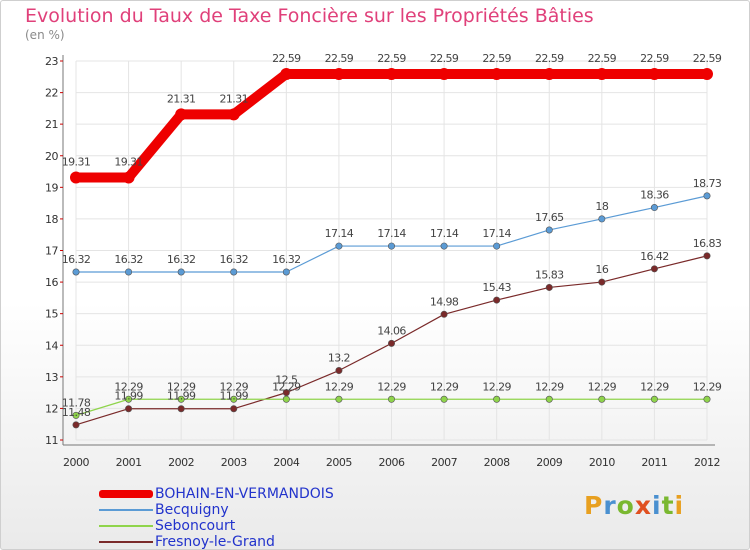 The height and width of the screenshot is (550, 750). Describe the element at coordinates (215, 542) in the screenshot. I see `legend-label-fresnoy: Fresnoy-le-Grand` at that location.